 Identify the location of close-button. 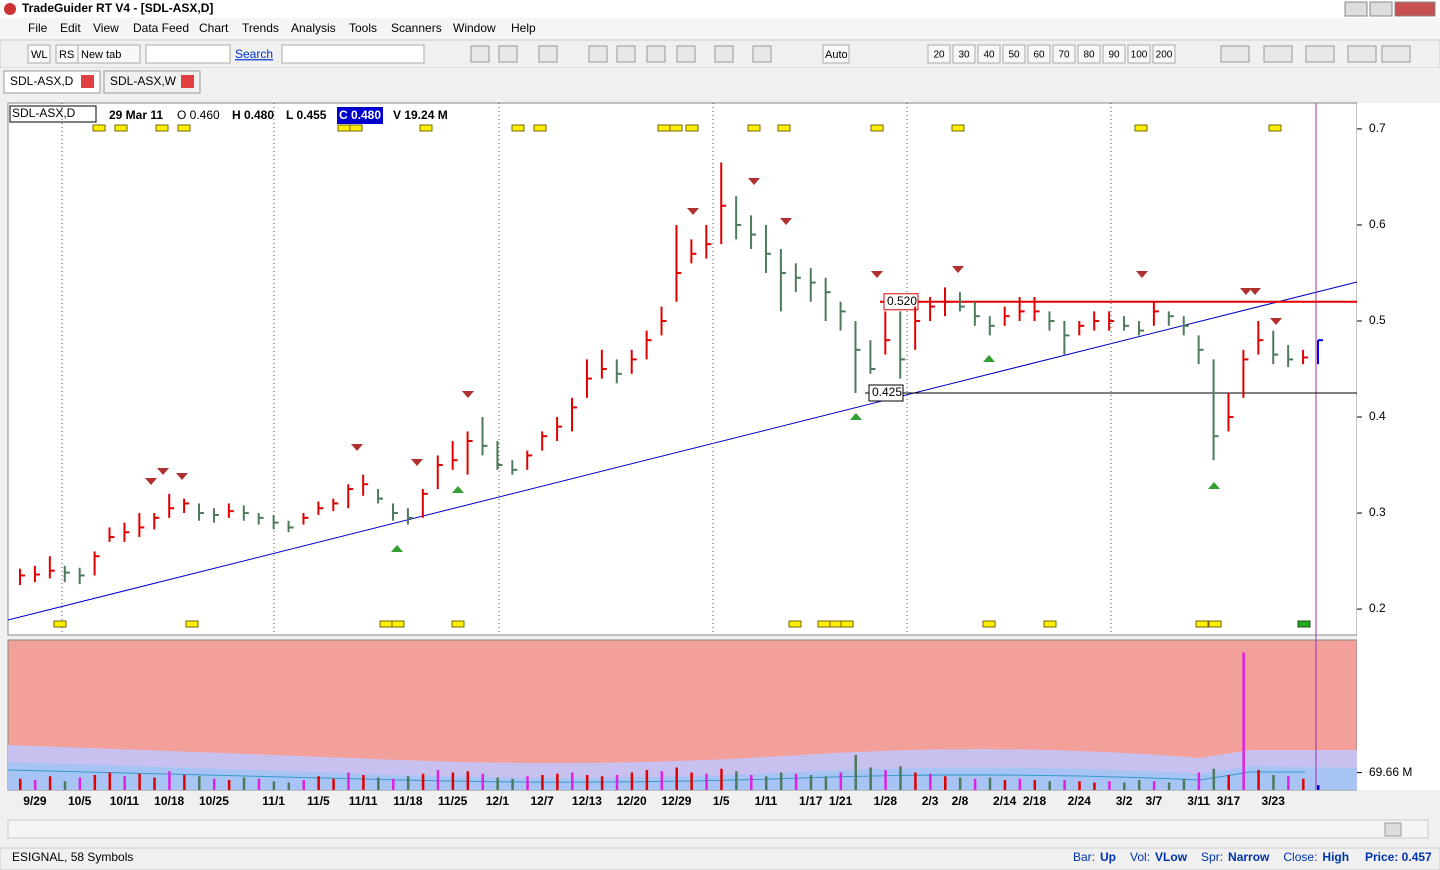
(1415, 9).